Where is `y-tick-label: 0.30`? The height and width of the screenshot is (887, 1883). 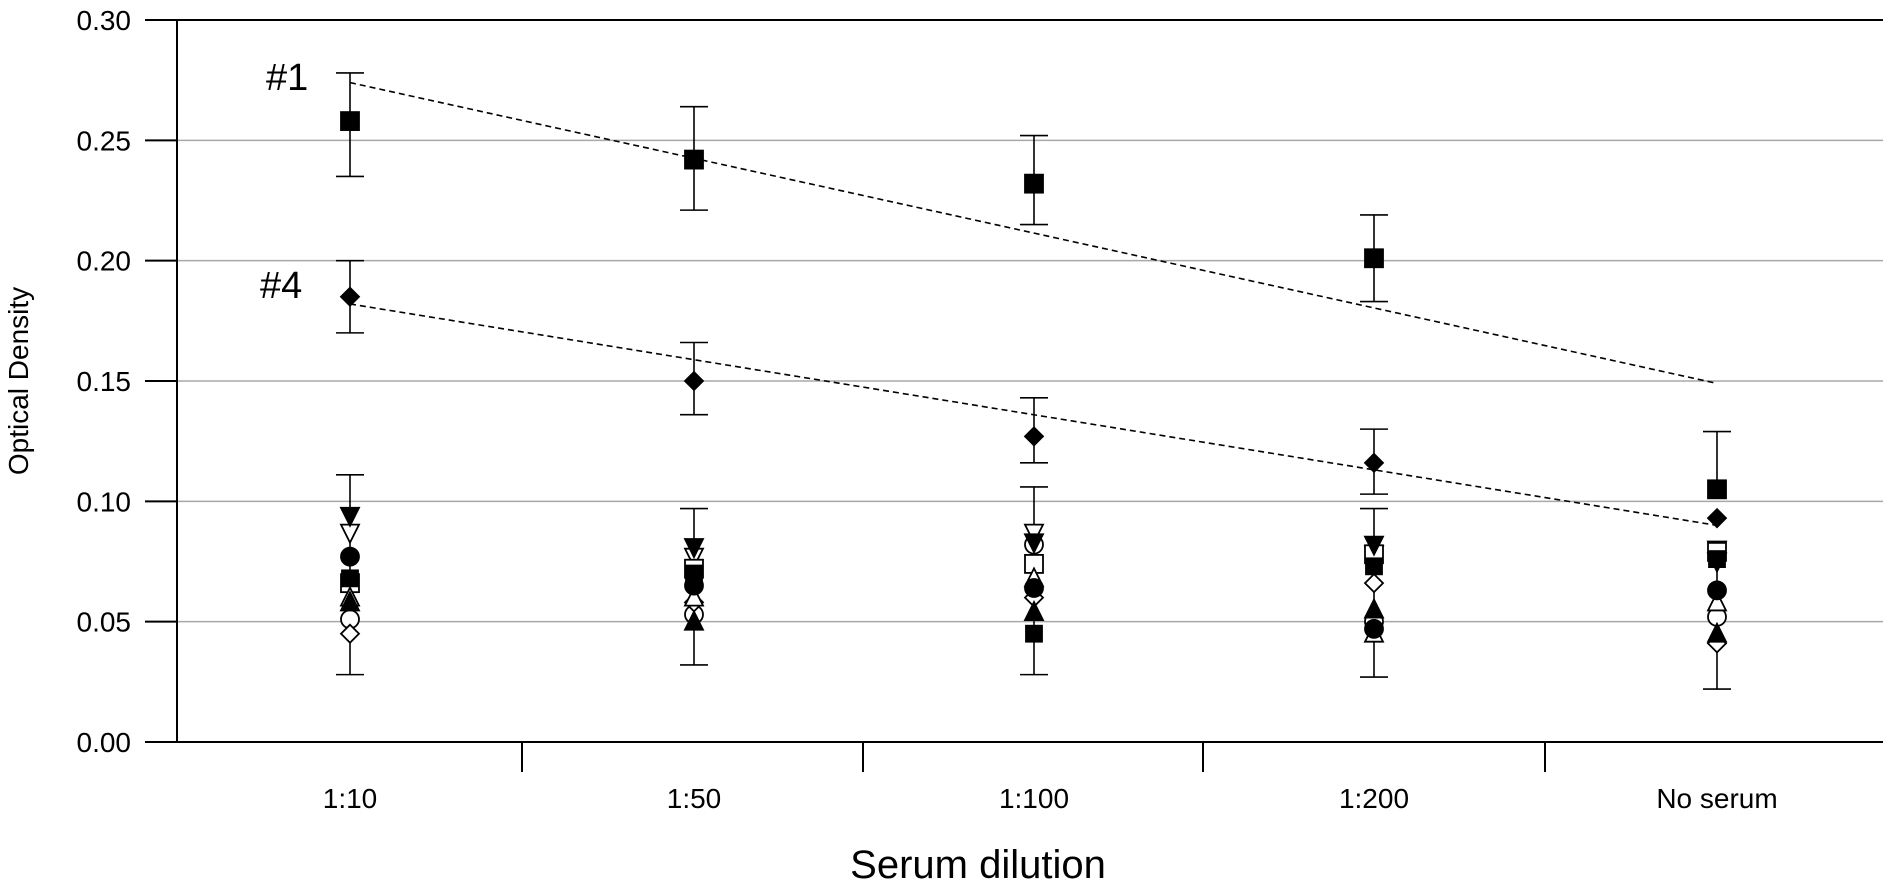
y-tick-label: 0.30 is located at coordinates (104, 20).